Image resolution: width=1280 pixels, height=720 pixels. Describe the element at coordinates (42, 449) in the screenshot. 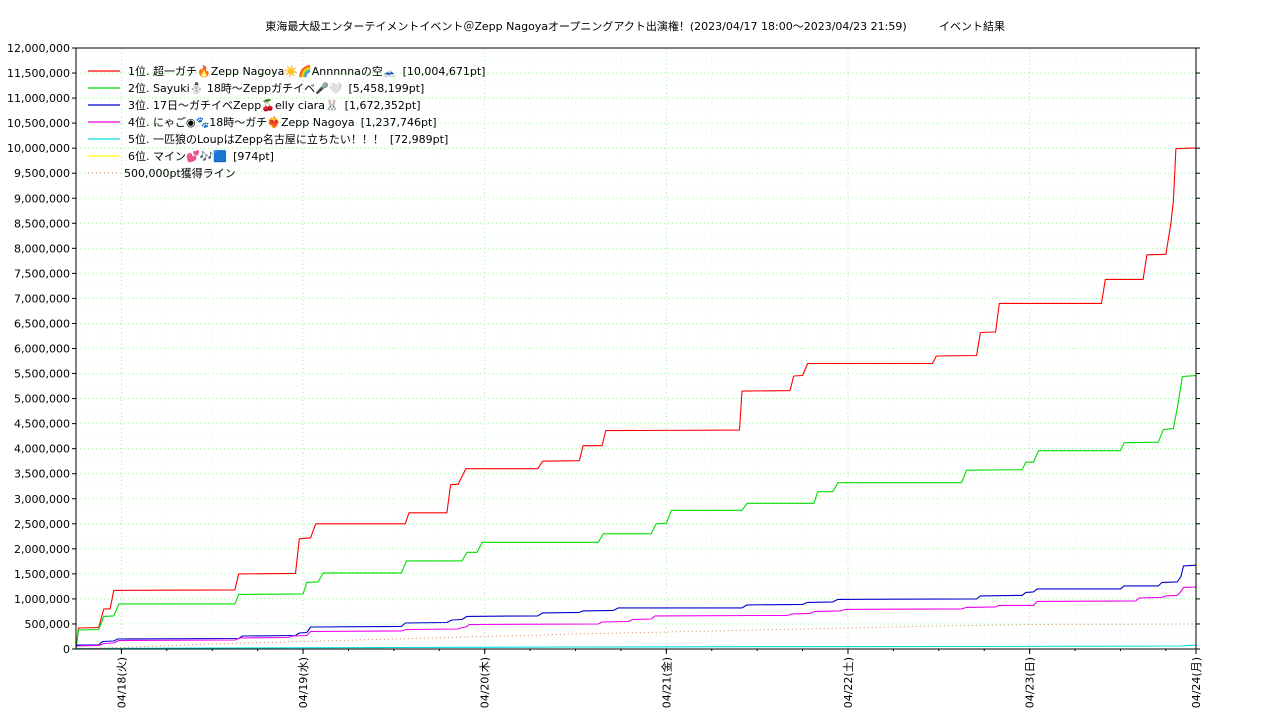

I see `y-tick-label: 4,000,000` at that location.